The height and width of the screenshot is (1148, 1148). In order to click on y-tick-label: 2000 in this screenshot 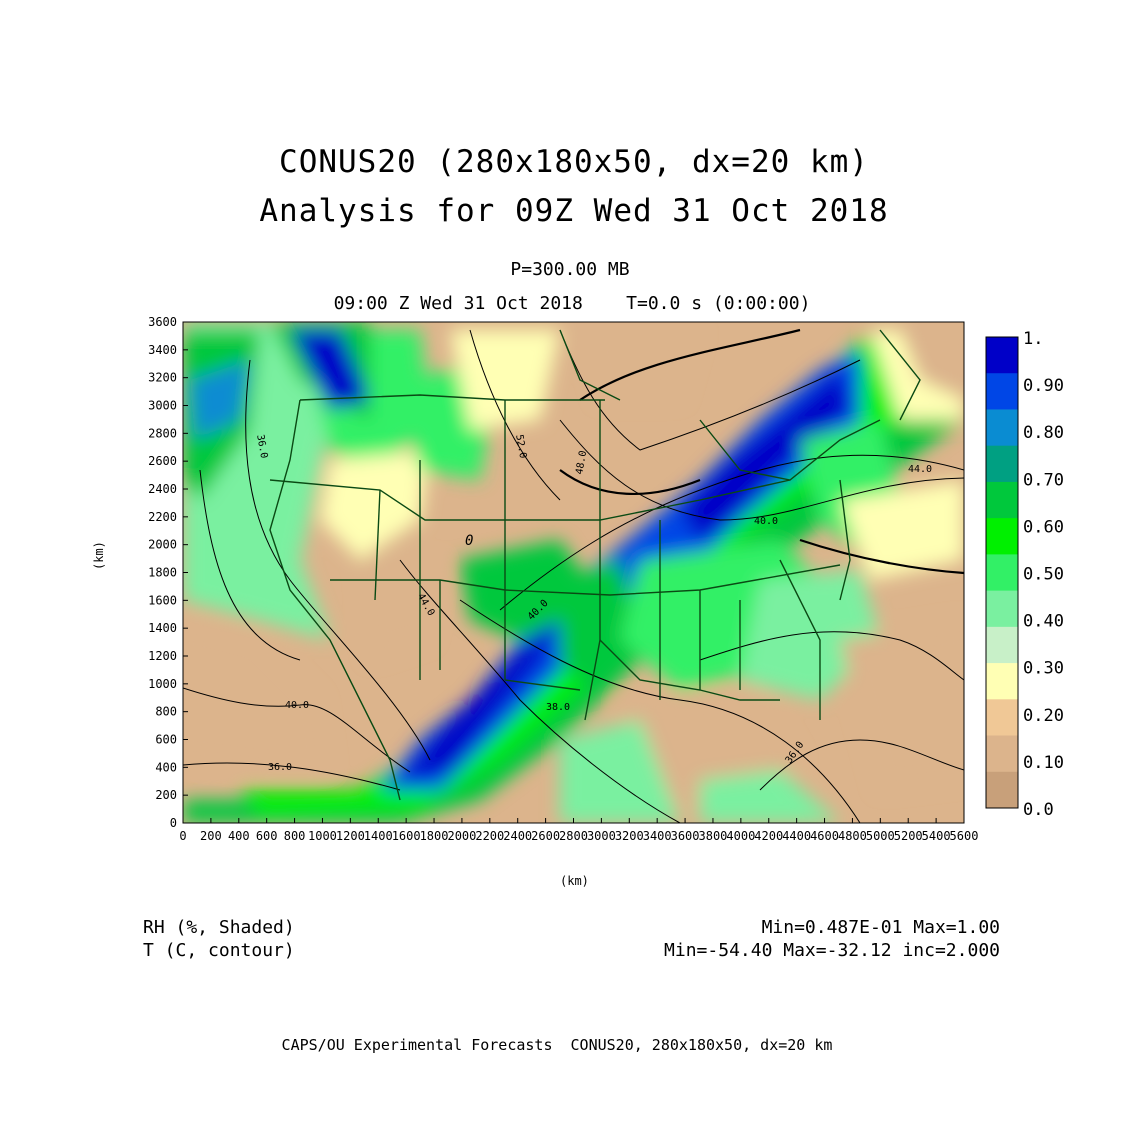, I will do `click(162, 545)`.